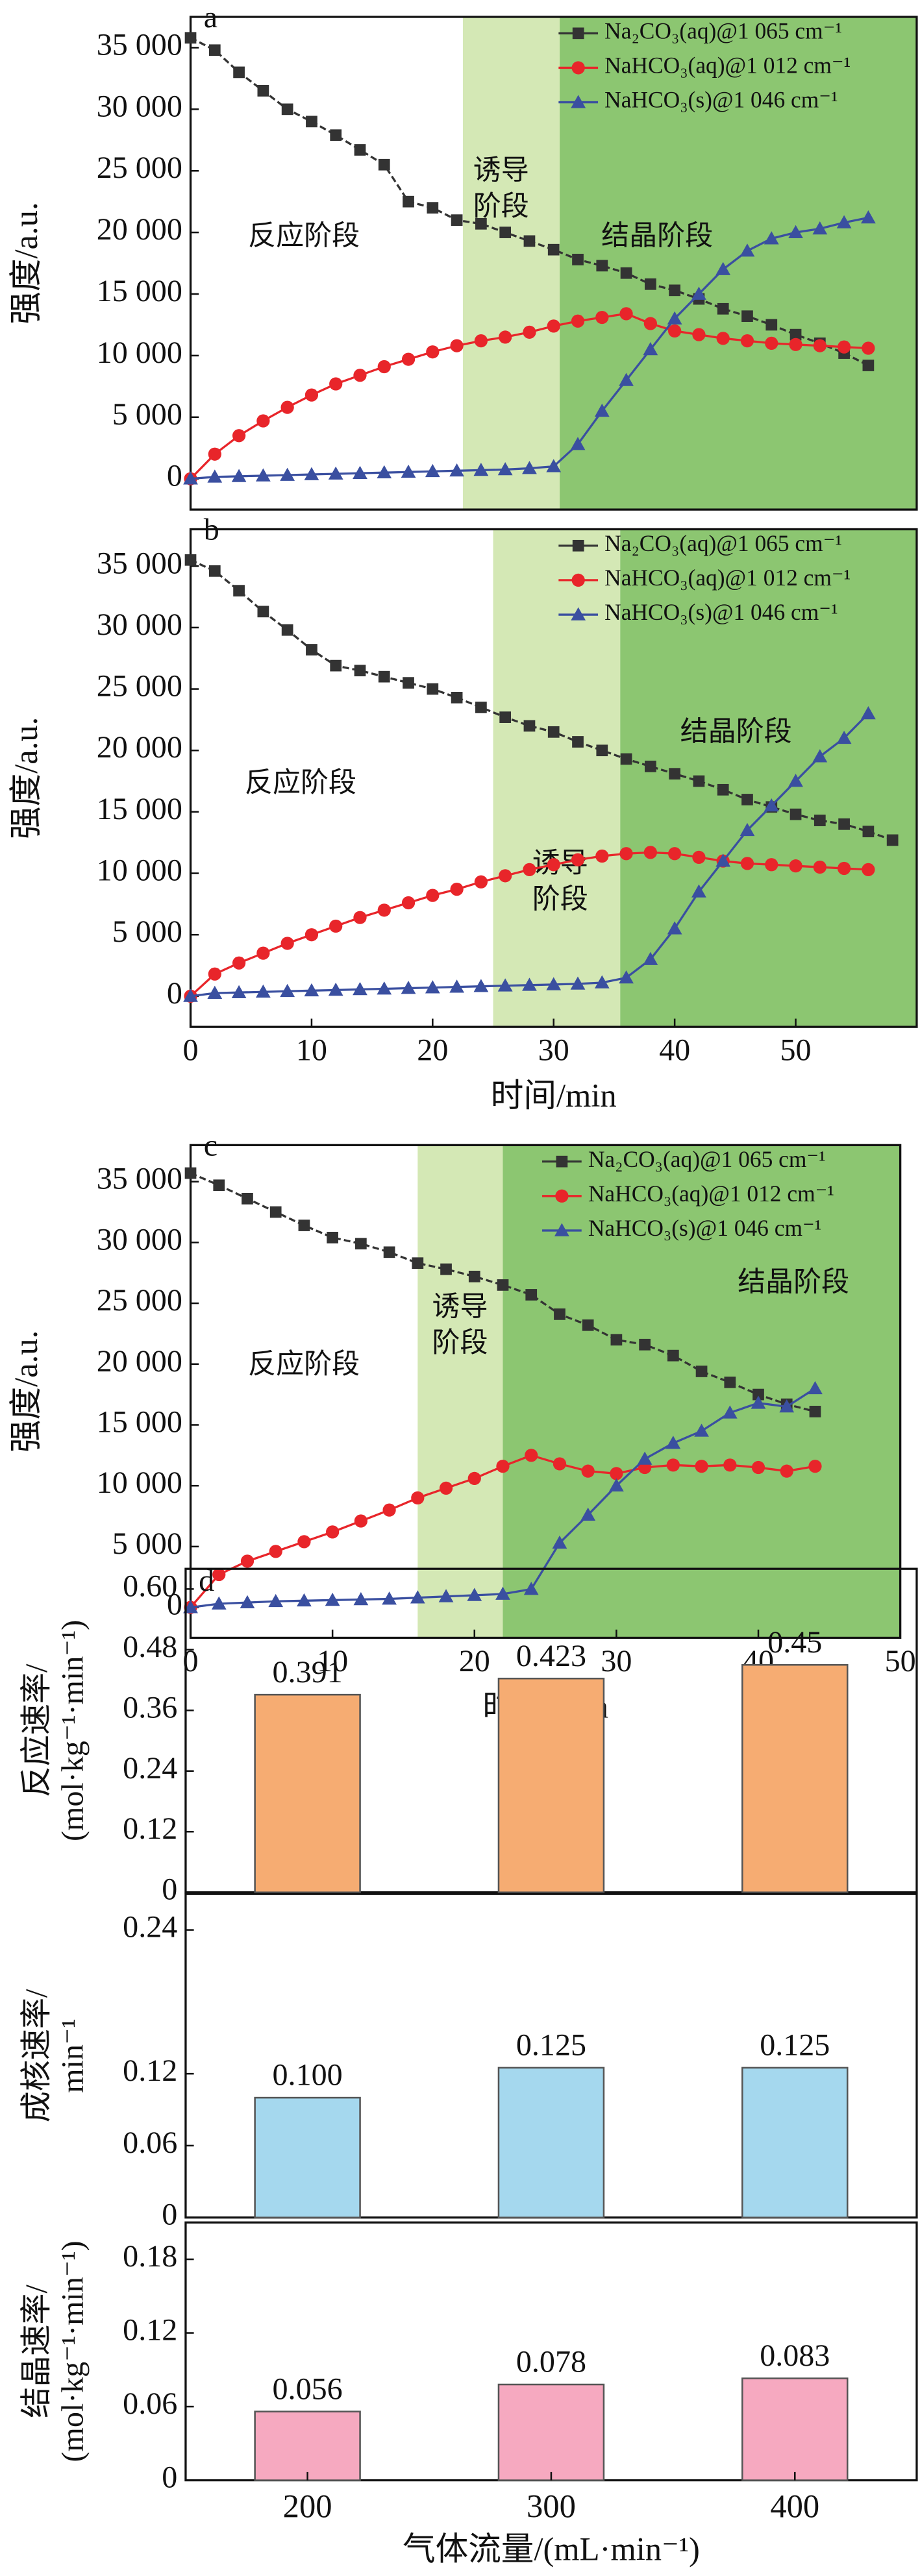 This screenshot has height=2576, width=920. What do you see at coordinates (150, 2143) in the screenshot?
I see `y-tick-label: 0.06` at bounding box center [150, 2143].